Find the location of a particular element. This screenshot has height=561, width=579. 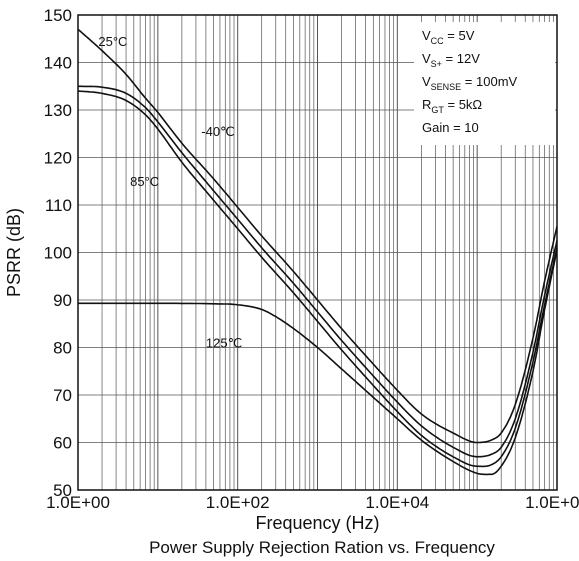

y-tick-label: 60 is located at coordinates (62, 443).